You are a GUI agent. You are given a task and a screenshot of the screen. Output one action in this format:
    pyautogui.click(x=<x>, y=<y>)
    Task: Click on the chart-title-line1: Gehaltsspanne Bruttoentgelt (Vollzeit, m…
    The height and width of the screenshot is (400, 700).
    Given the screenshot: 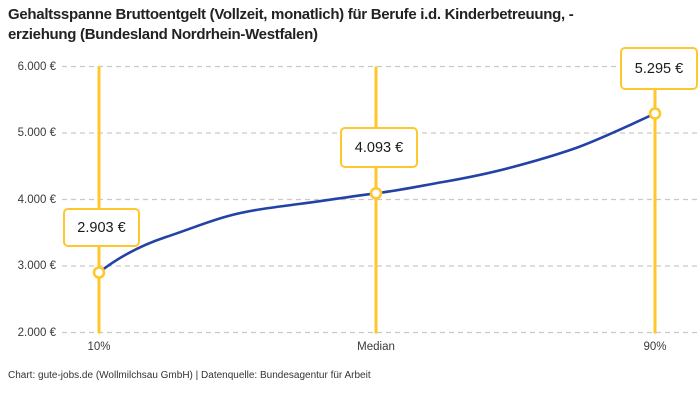 What is the action you would take?
    pyautogui.click(x=291, y=14)
    